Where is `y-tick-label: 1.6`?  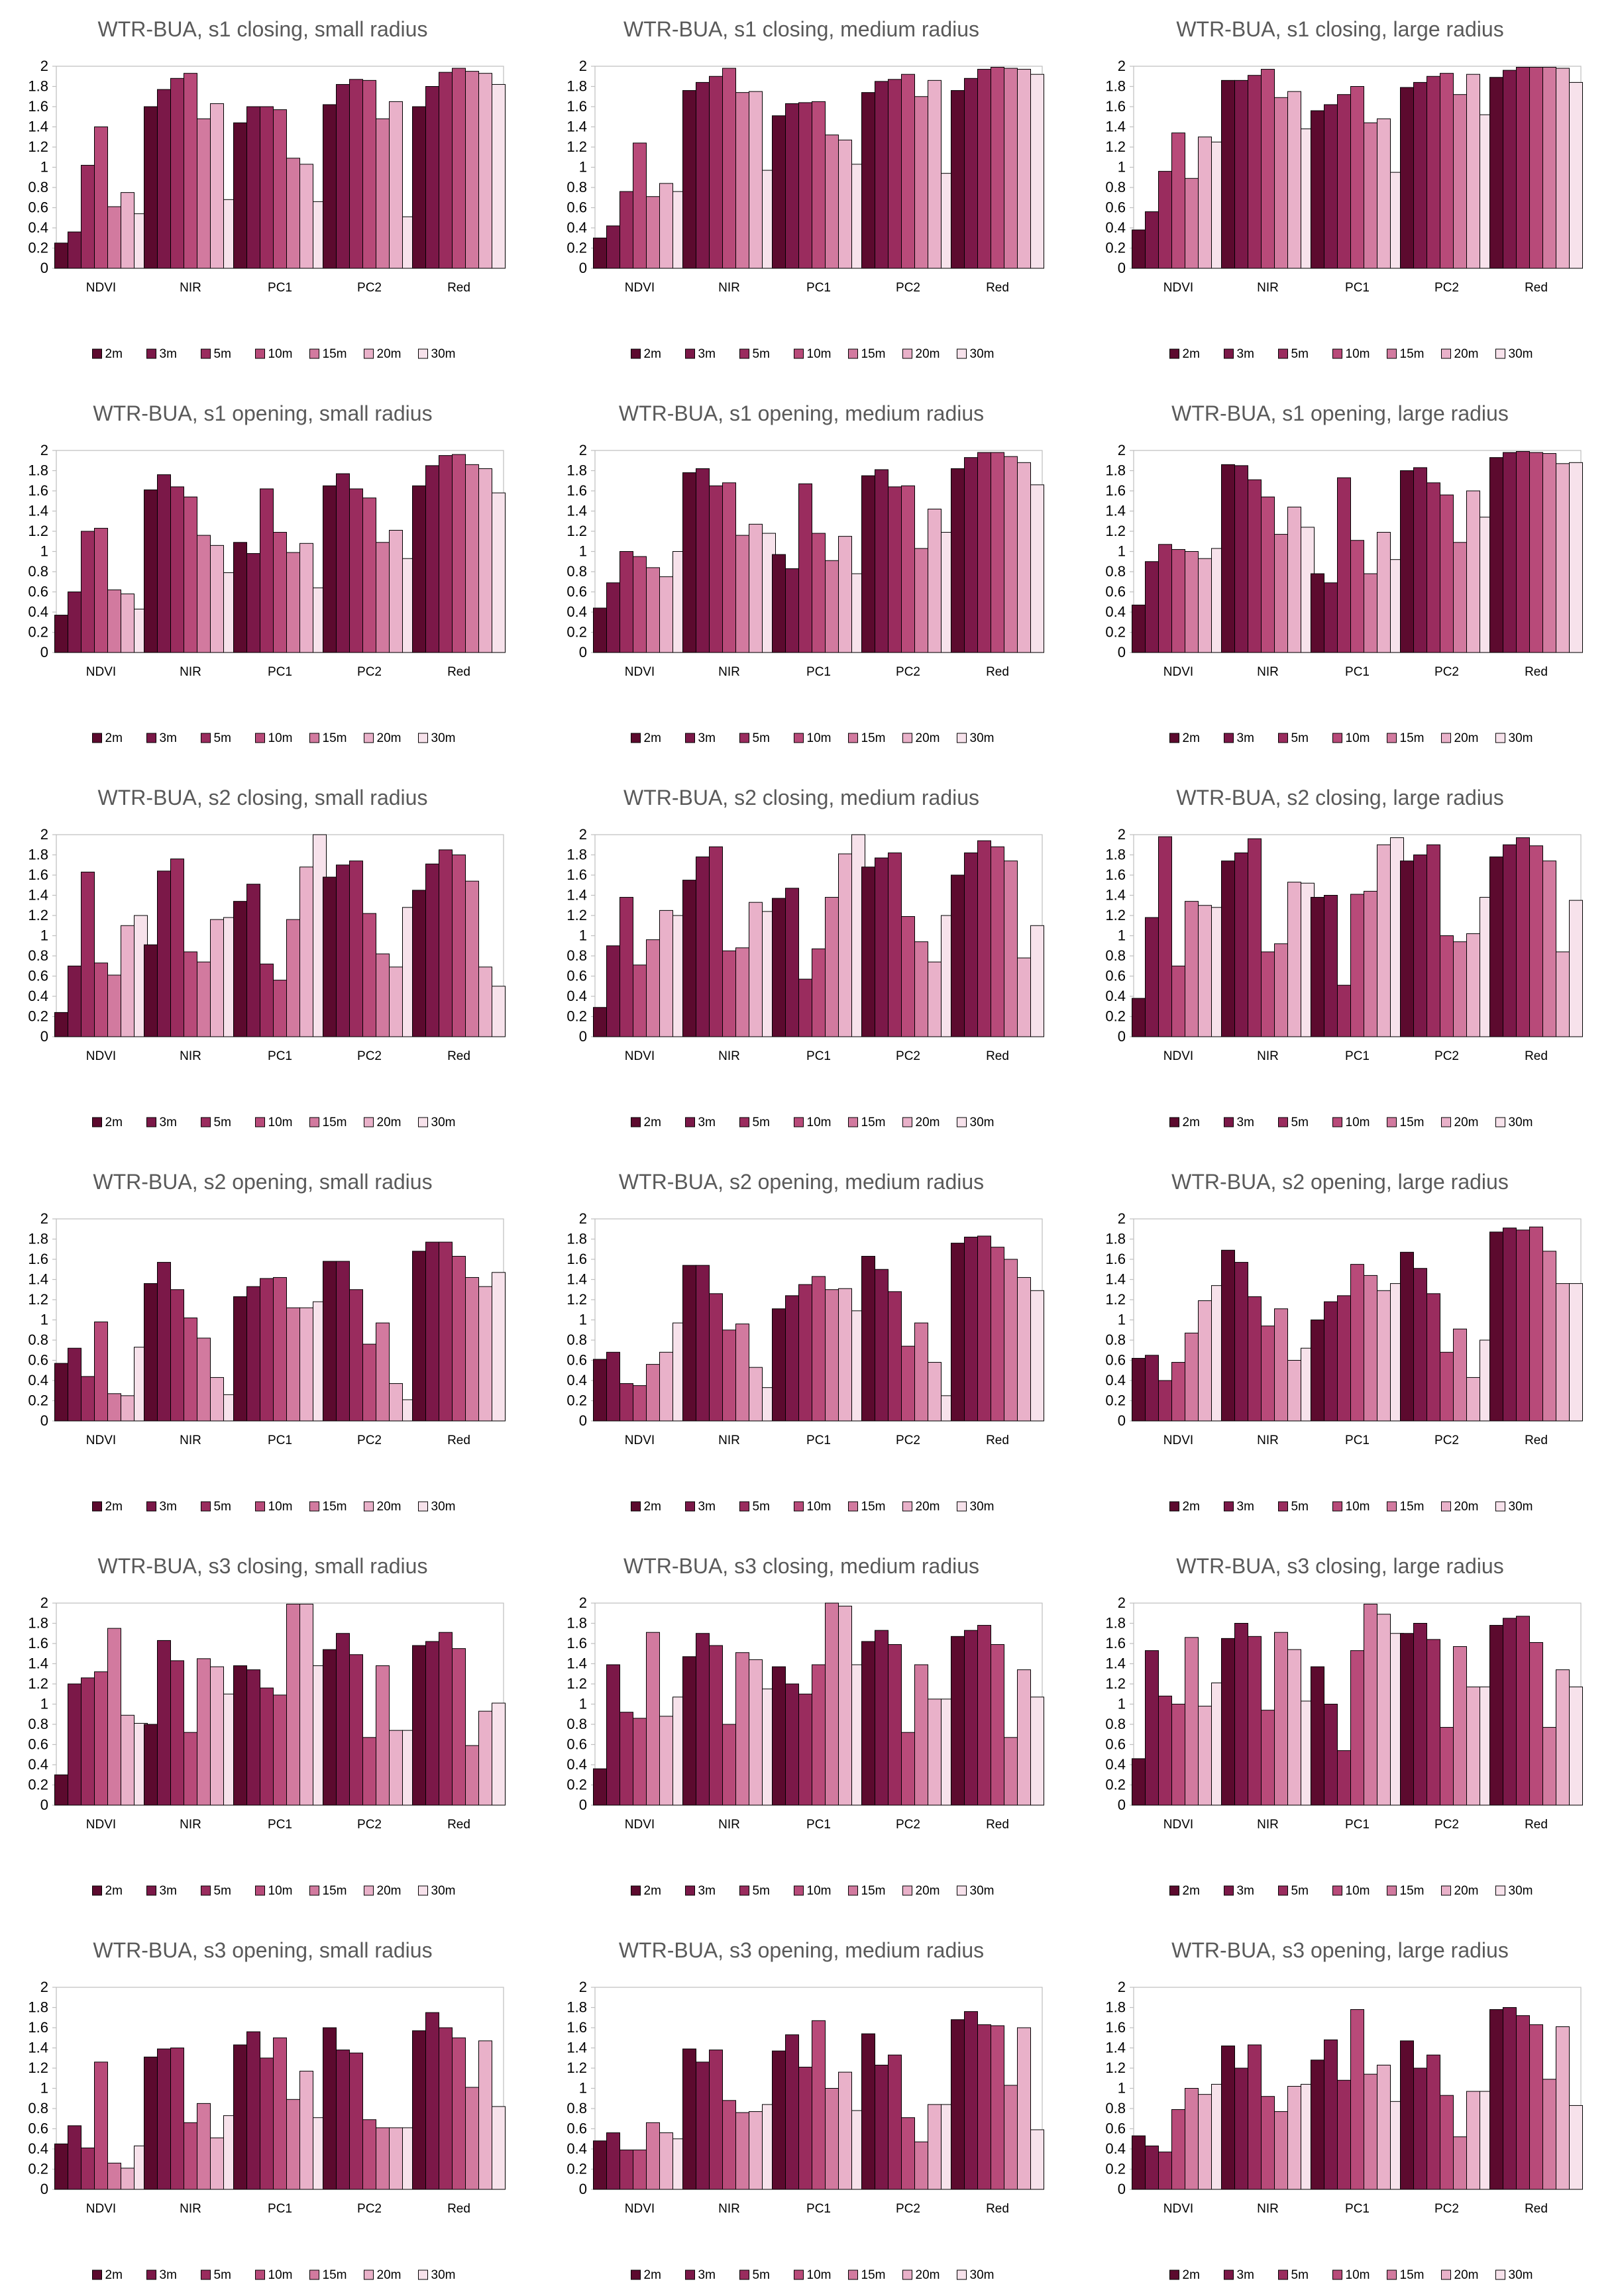 y-tick-label: 1.6 is located at coordinates (1115, 1259).